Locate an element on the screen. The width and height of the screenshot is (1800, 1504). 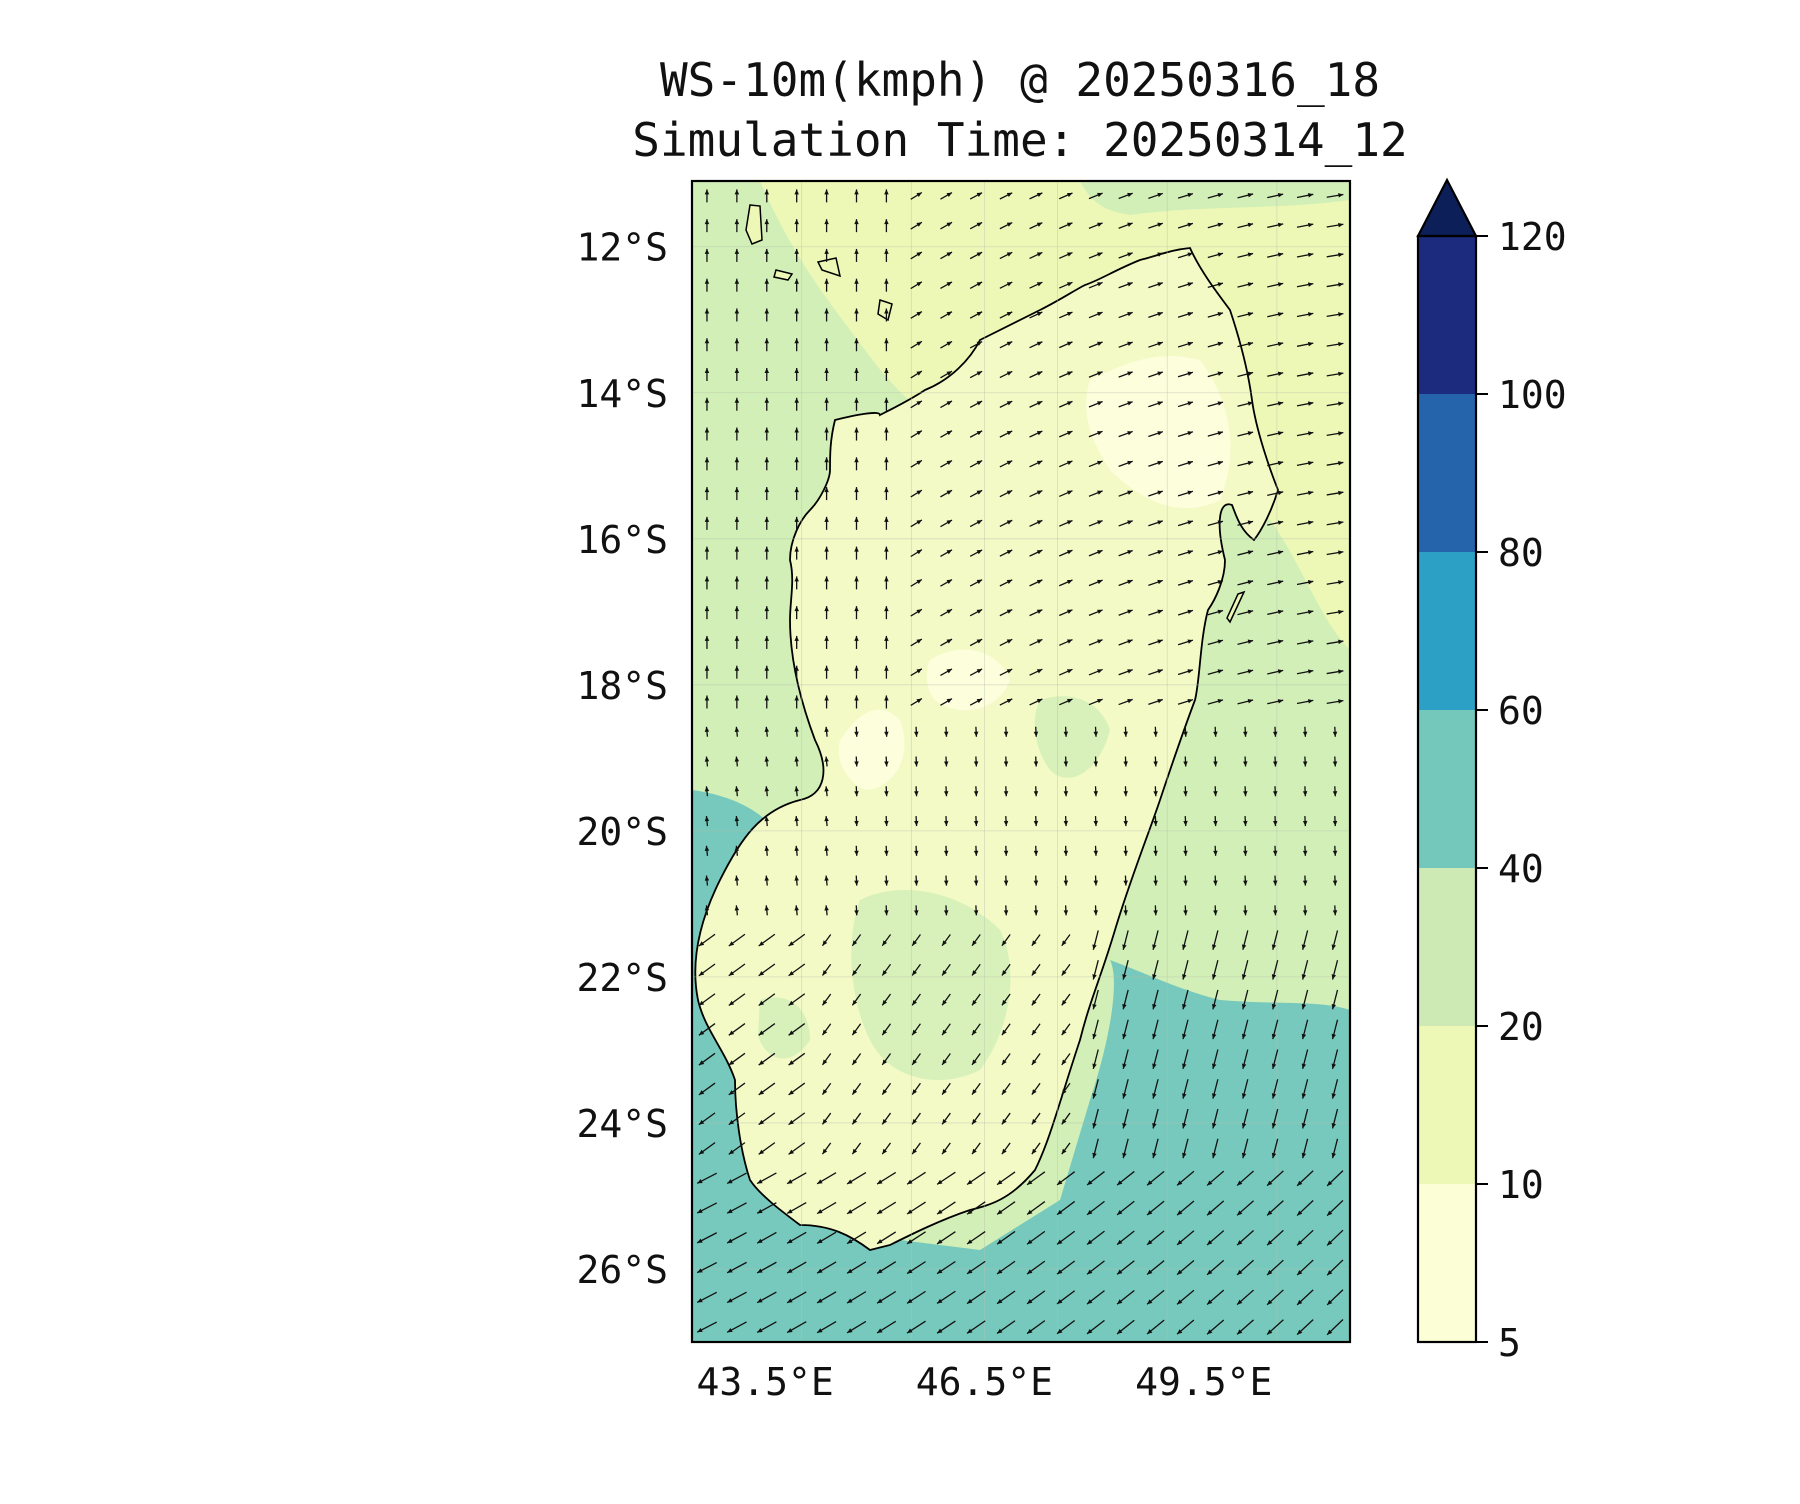
colorbar-tick-label: 120 is located at coordinates (1532, 237).